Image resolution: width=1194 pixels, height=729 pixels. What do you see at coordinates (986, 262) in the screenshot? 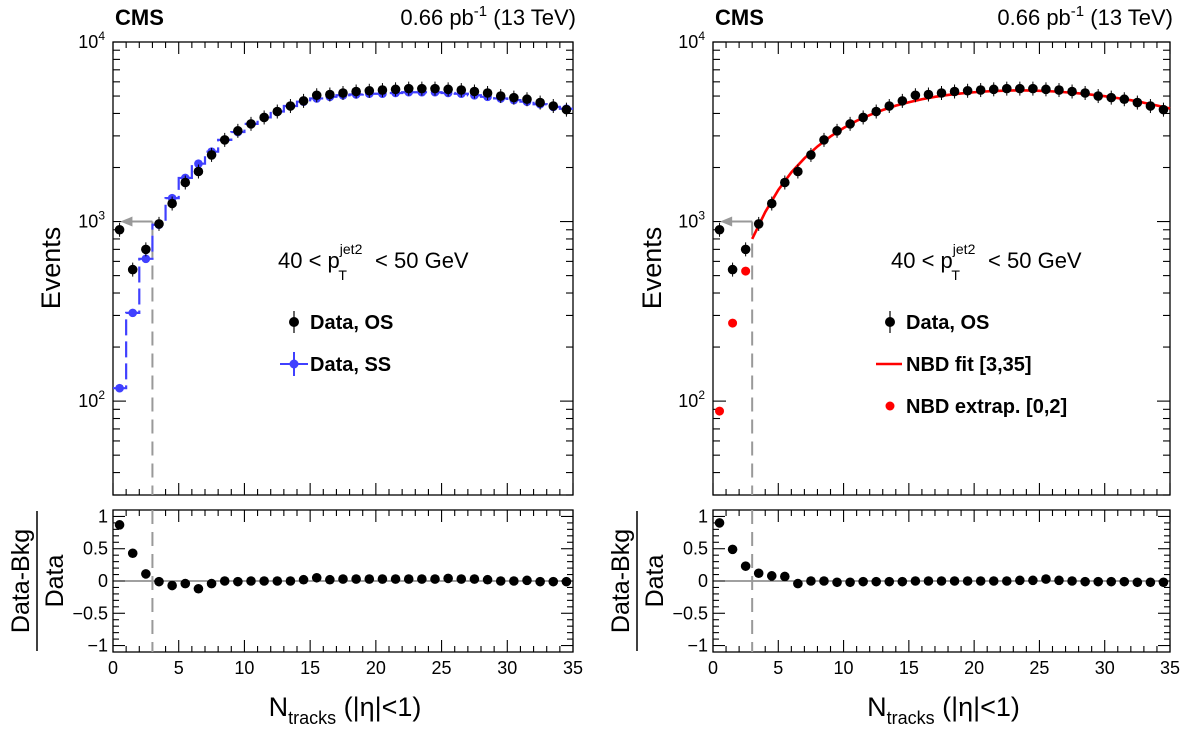
I see `cut-label: 40 < pjet2 T < 50 GeV` at bounding box center [986, 262].